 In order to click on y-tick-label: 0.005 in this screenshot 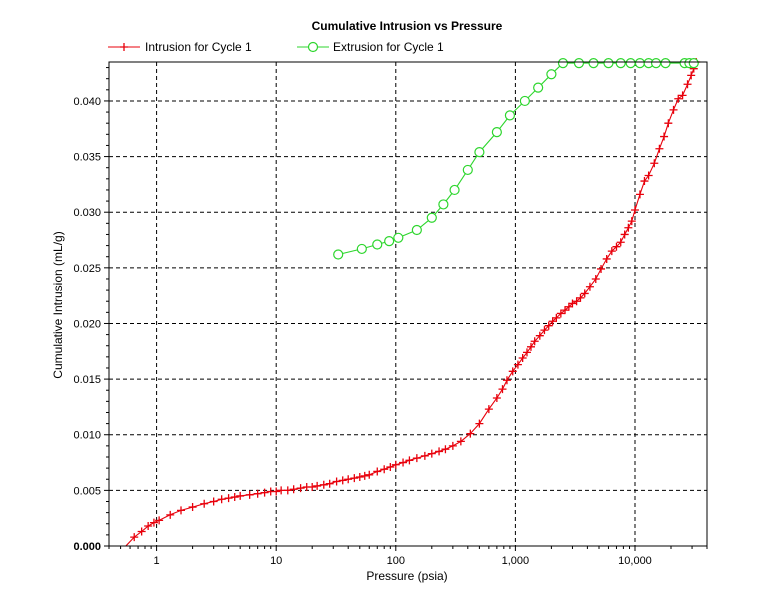, I will do `click(87, 491)`.